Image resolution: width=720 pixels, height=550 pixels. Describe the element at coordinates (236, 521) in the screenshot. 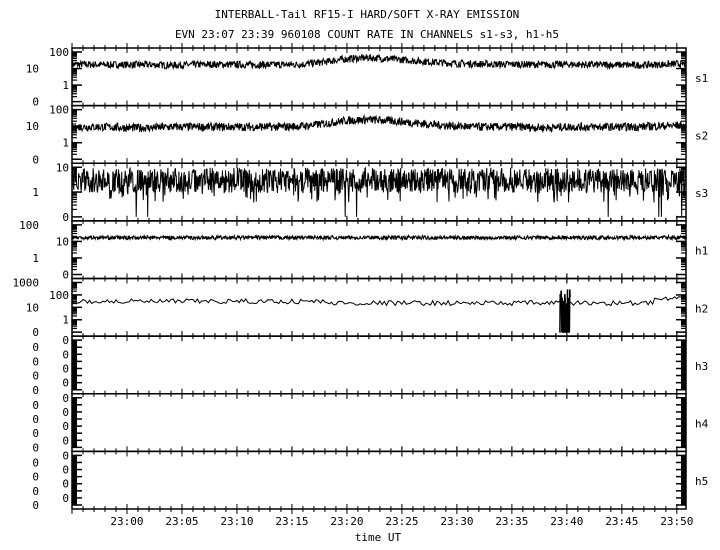

I see `x-tick-label: 23:10` at that location.